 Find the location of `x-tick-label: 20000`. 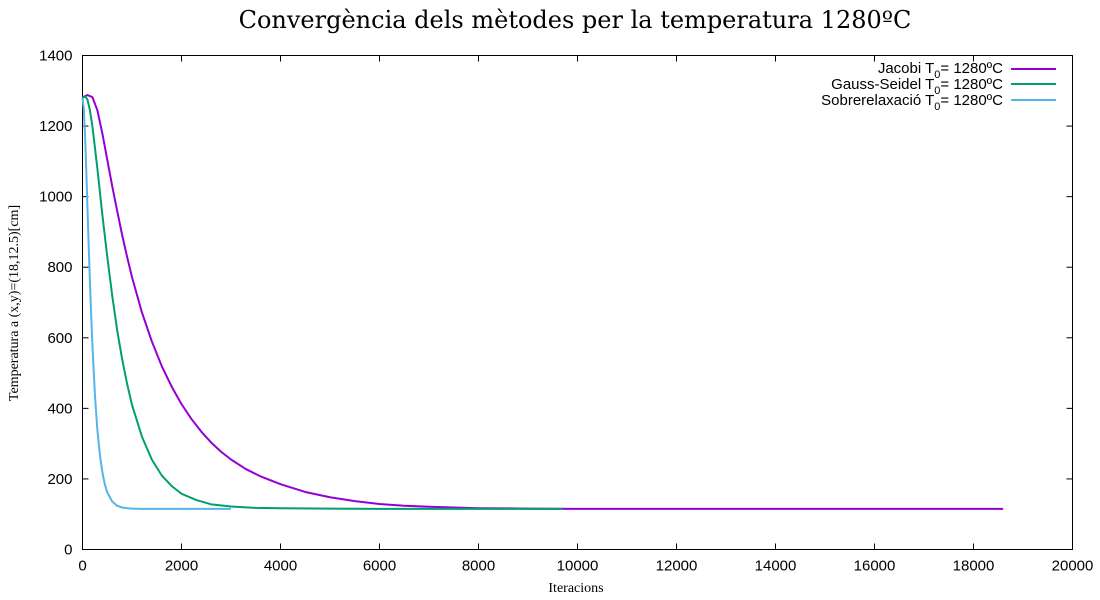

x-tick-label: 20000 is located at coordinates (1073, 566).